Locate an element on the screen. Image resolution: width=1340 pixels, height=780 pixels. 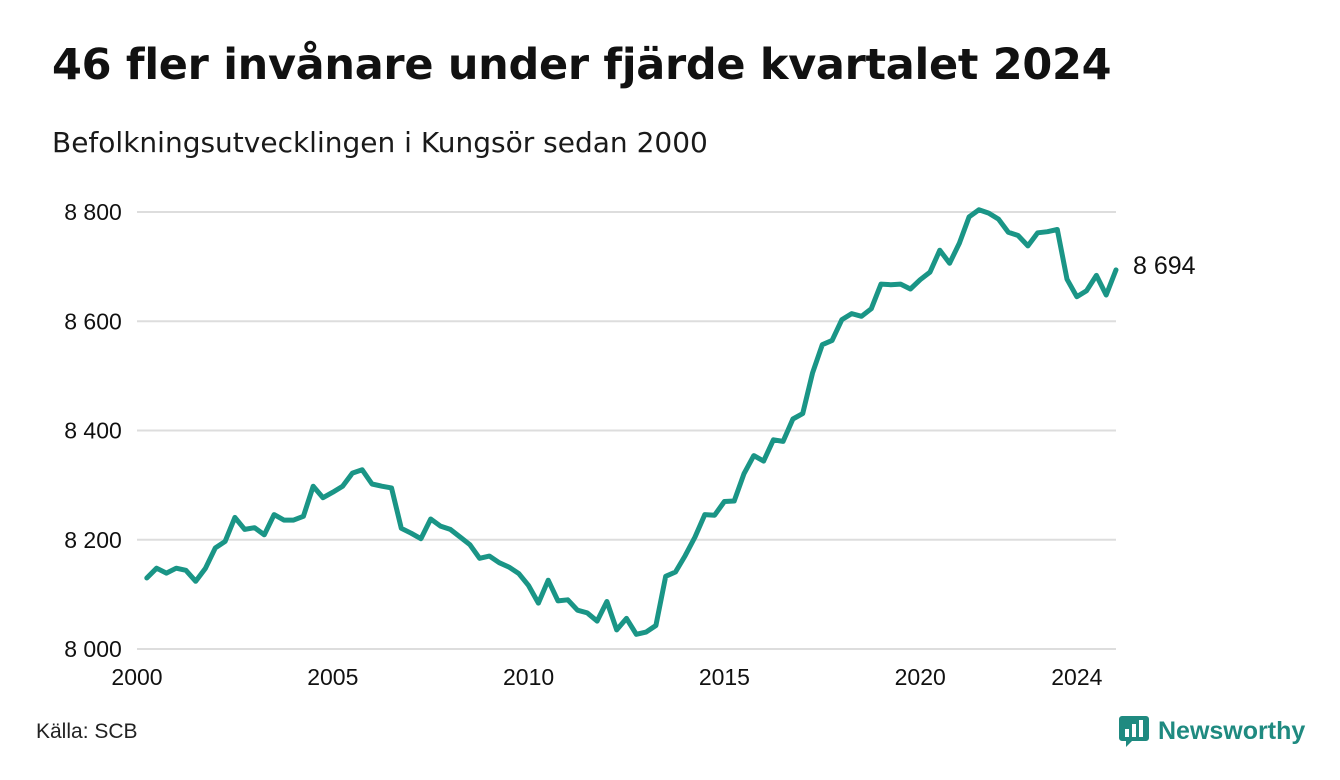
y-tick-label: 8 000 is located at coordinates (93, 649).